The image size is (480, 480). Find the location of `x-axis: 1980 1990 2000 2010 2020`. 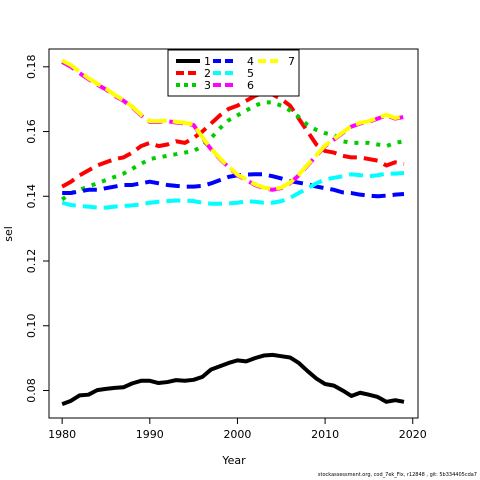

x-axis: 1980 1990 2000 2010 2020 is located at coordinates (237, 429).